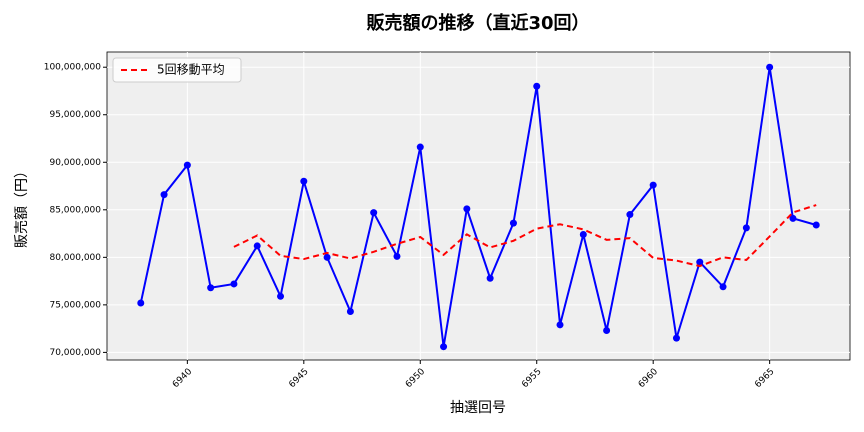 This screenshot has width=864, height=432. What do you see at coordinates (764, 378) in the screenshot?
I see `x-tick-label: 6965` at bounding box center [764, 378].